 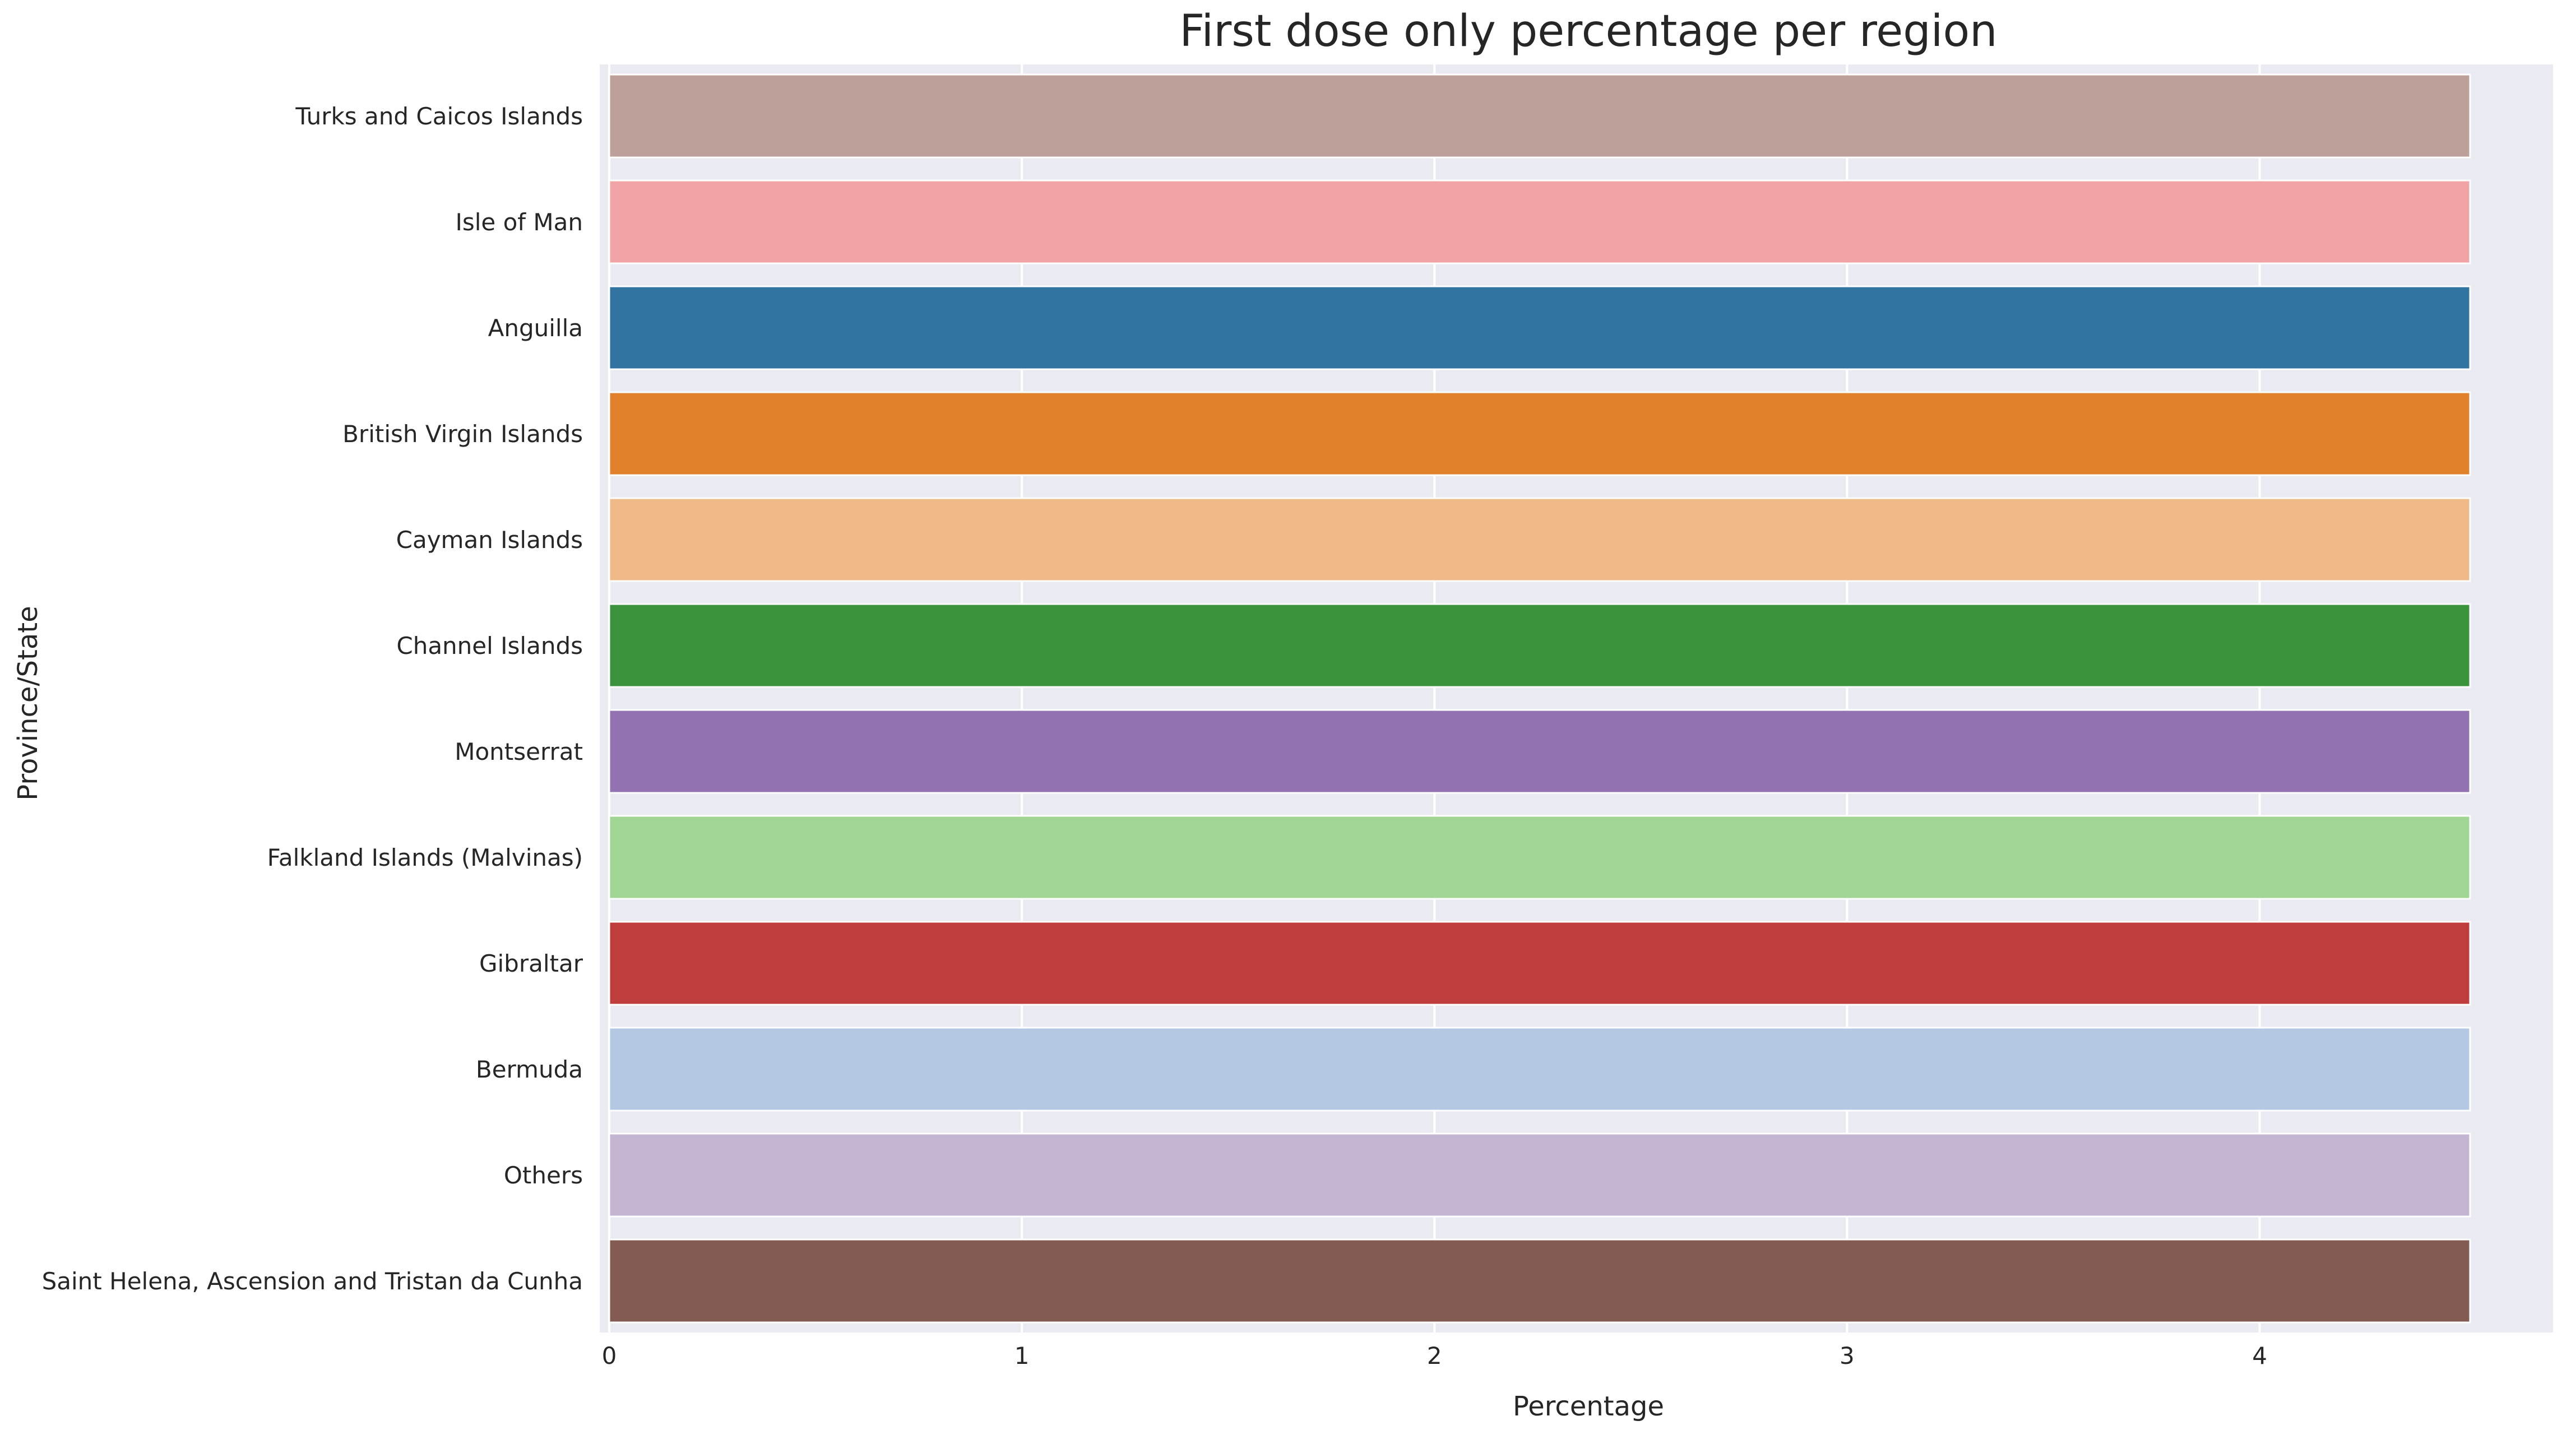 I want to click on y-axis-label: Province/State, so click(x=28, y=703).